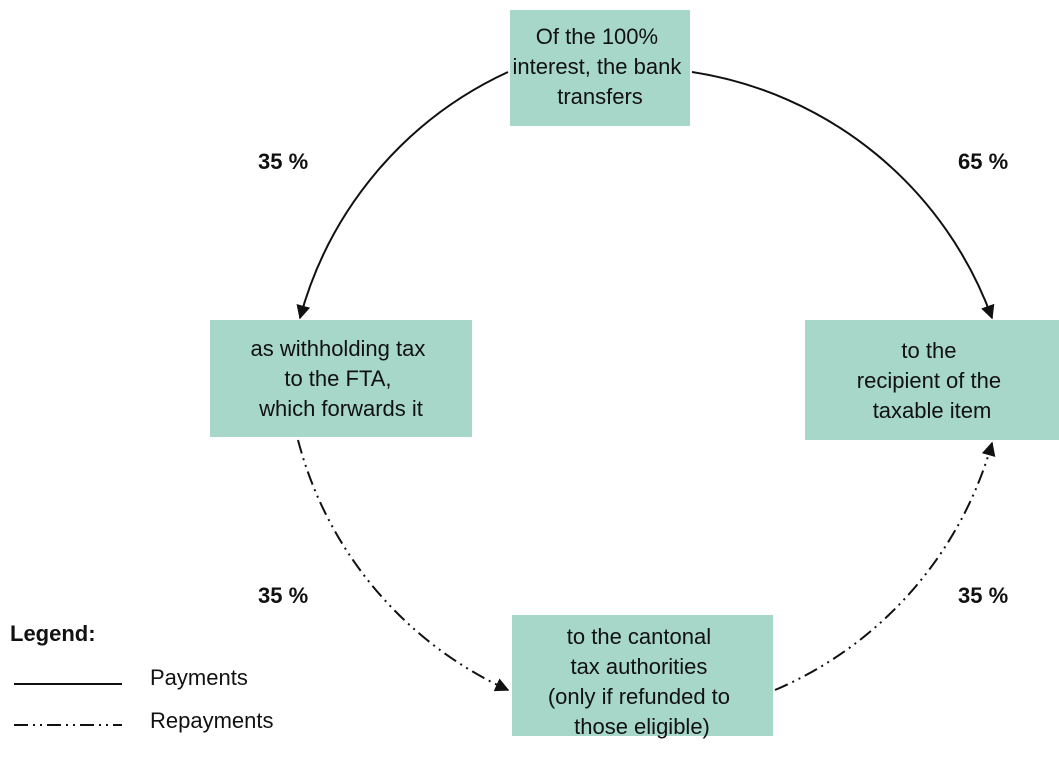 The height and width of the screenshot is (760, 1059). Describe the element at coordinates (212, 720) in the screenshot. I see `legend-item: Repayments` at that location.